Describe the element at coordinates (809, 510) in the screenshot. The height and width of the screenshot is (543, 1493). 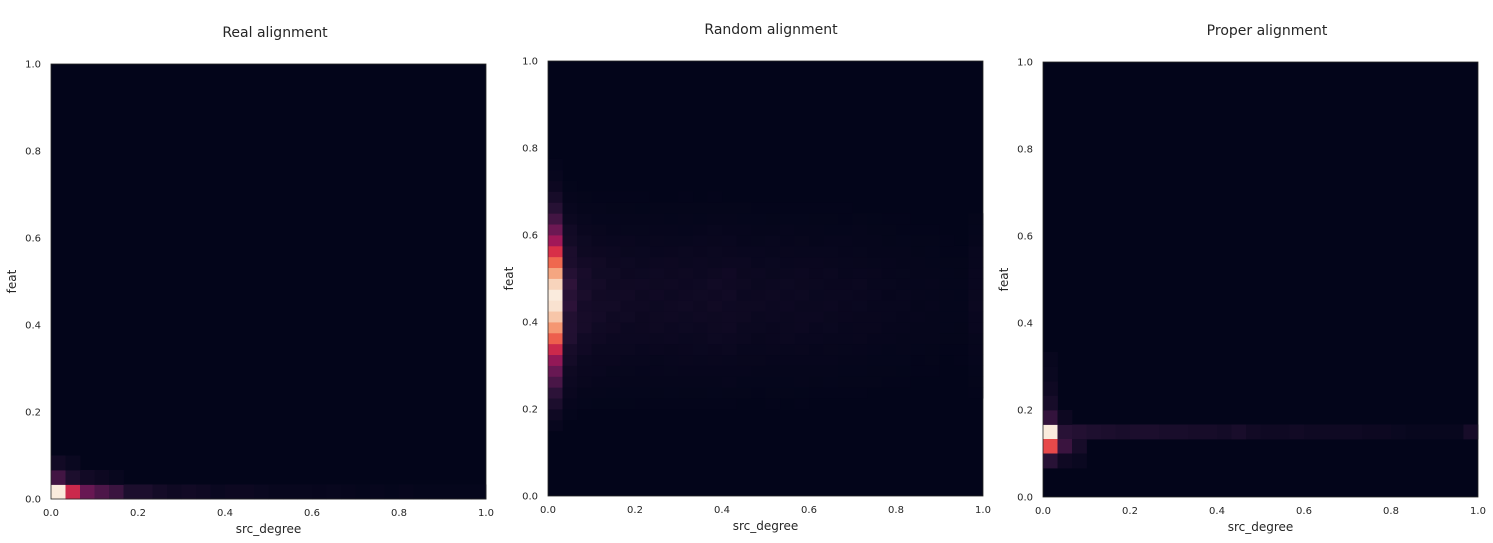
I see `x-tick-label: 0.6` at that location.